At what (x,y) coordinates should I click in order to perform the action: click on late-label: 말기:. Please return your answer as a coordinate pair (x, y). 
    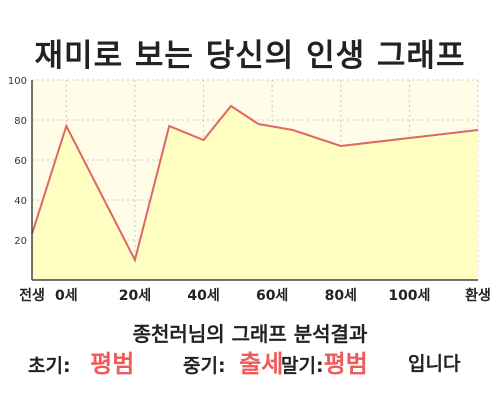
    Looking at the image, I should click on (302, 366).